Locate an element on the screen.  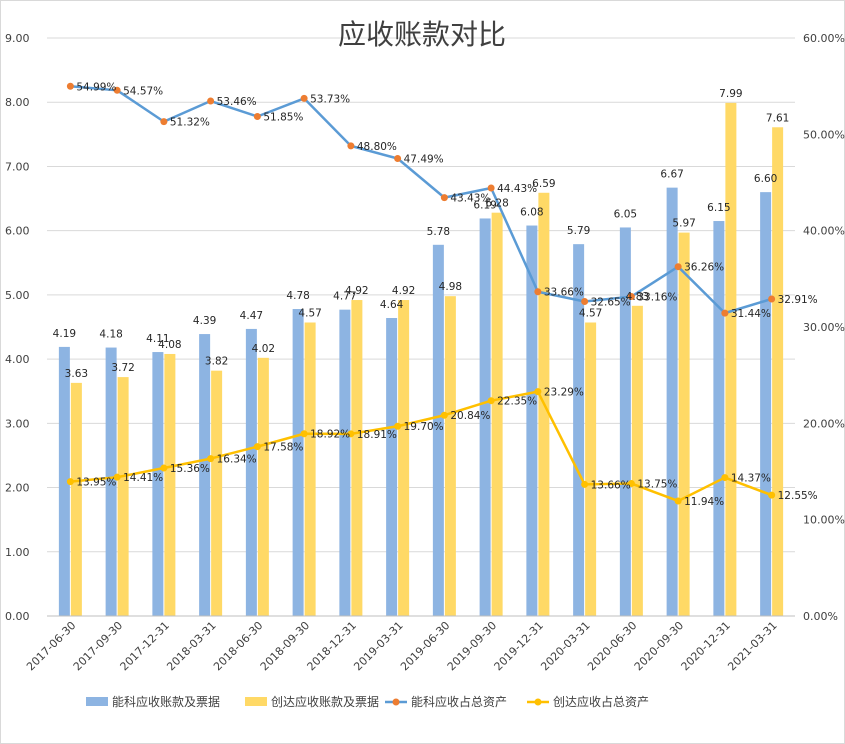
y-right-tick-label: 10.00% is located at coordinates (824, 520).